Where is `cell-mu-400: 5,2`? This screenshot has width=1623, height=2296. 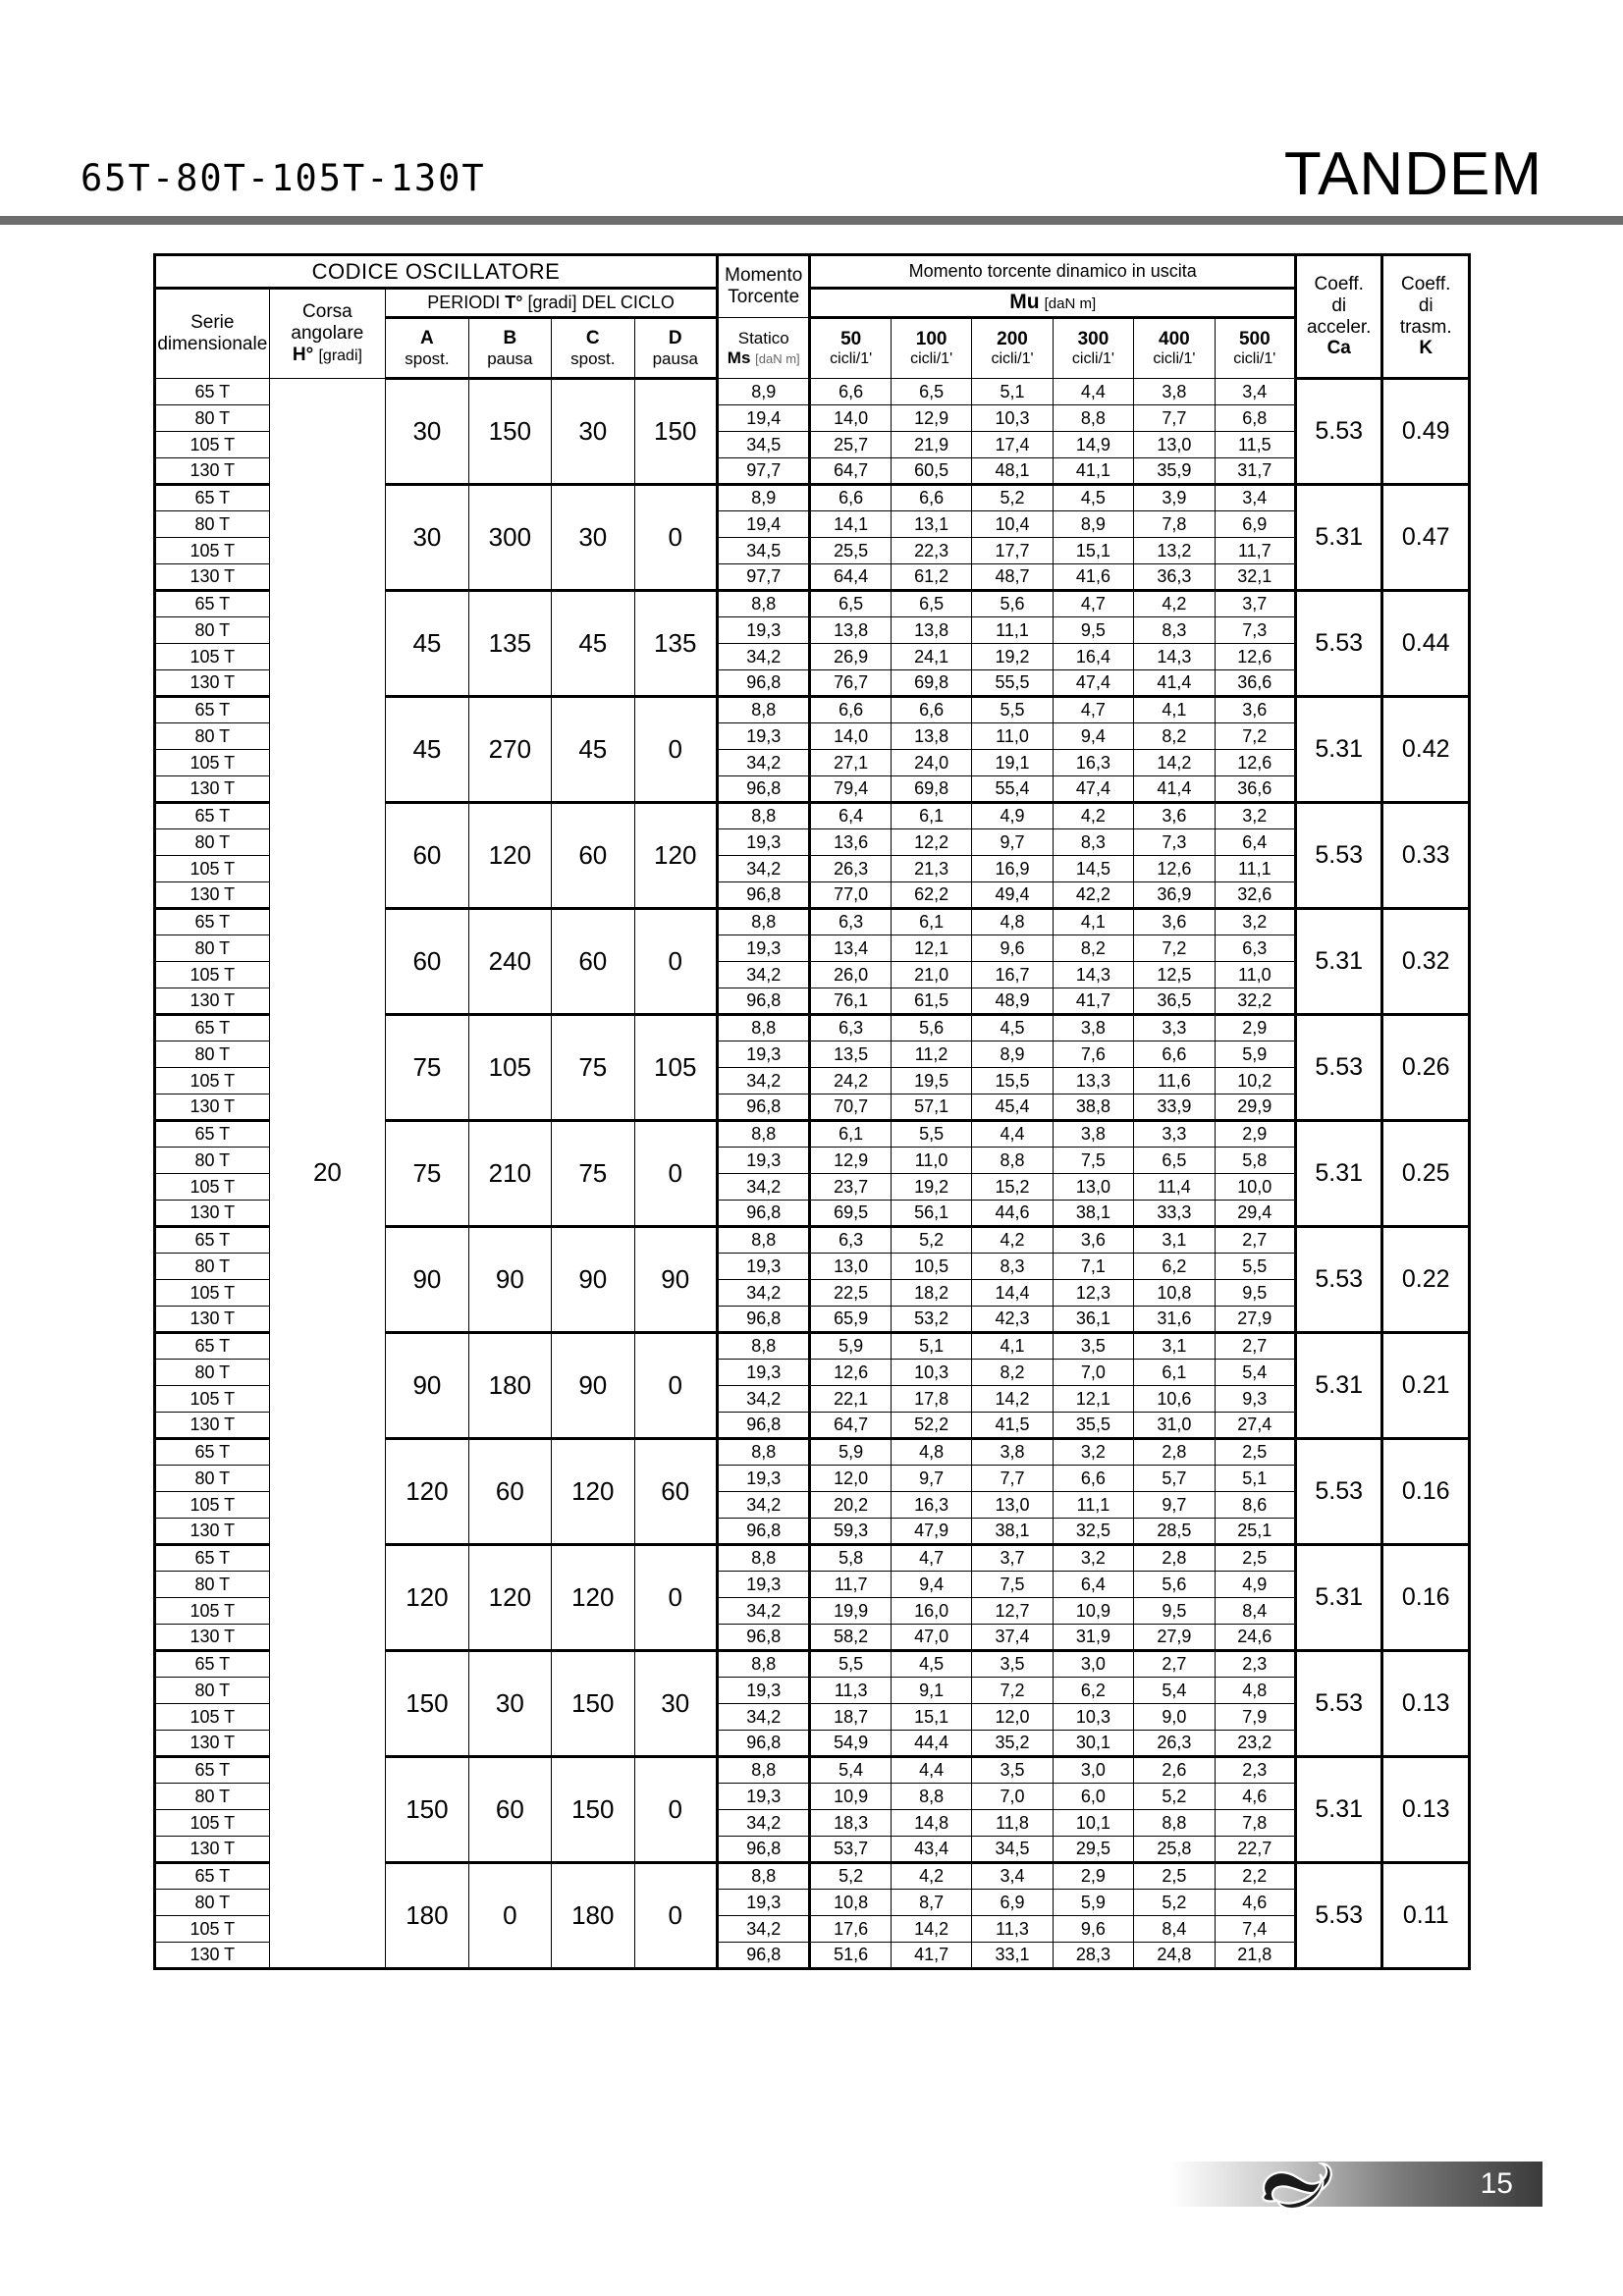 cell-mu-400: 5,2 is located at coordinates (1174, 1797).